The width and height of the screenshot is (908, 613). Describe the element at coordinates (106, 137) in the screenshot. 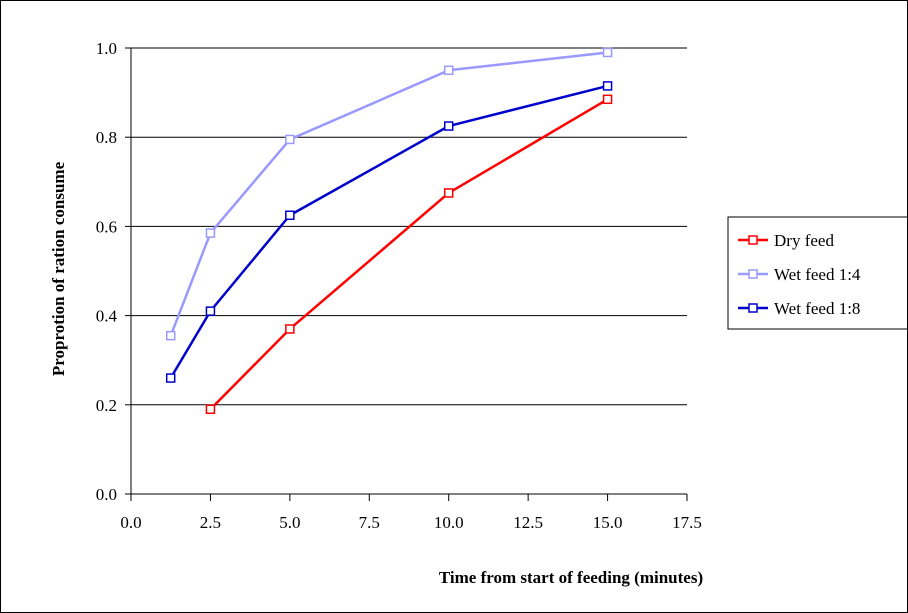

I see `y-tick-label: 0.8` at that location.